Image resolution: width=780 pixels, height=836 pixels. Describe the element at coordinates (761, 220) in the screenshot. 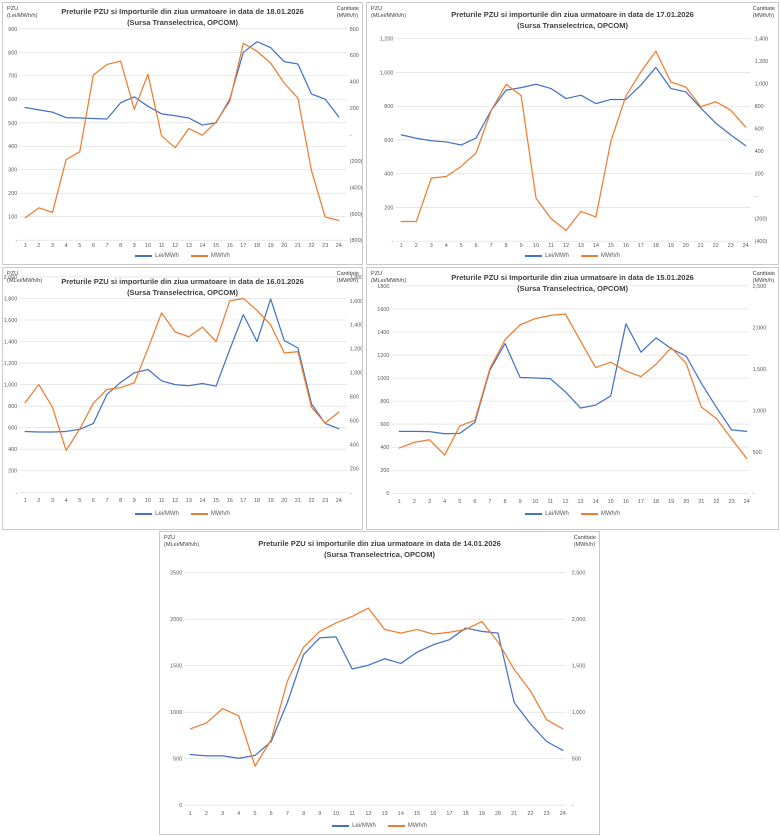

I see `svg-text: (200)` at that location.